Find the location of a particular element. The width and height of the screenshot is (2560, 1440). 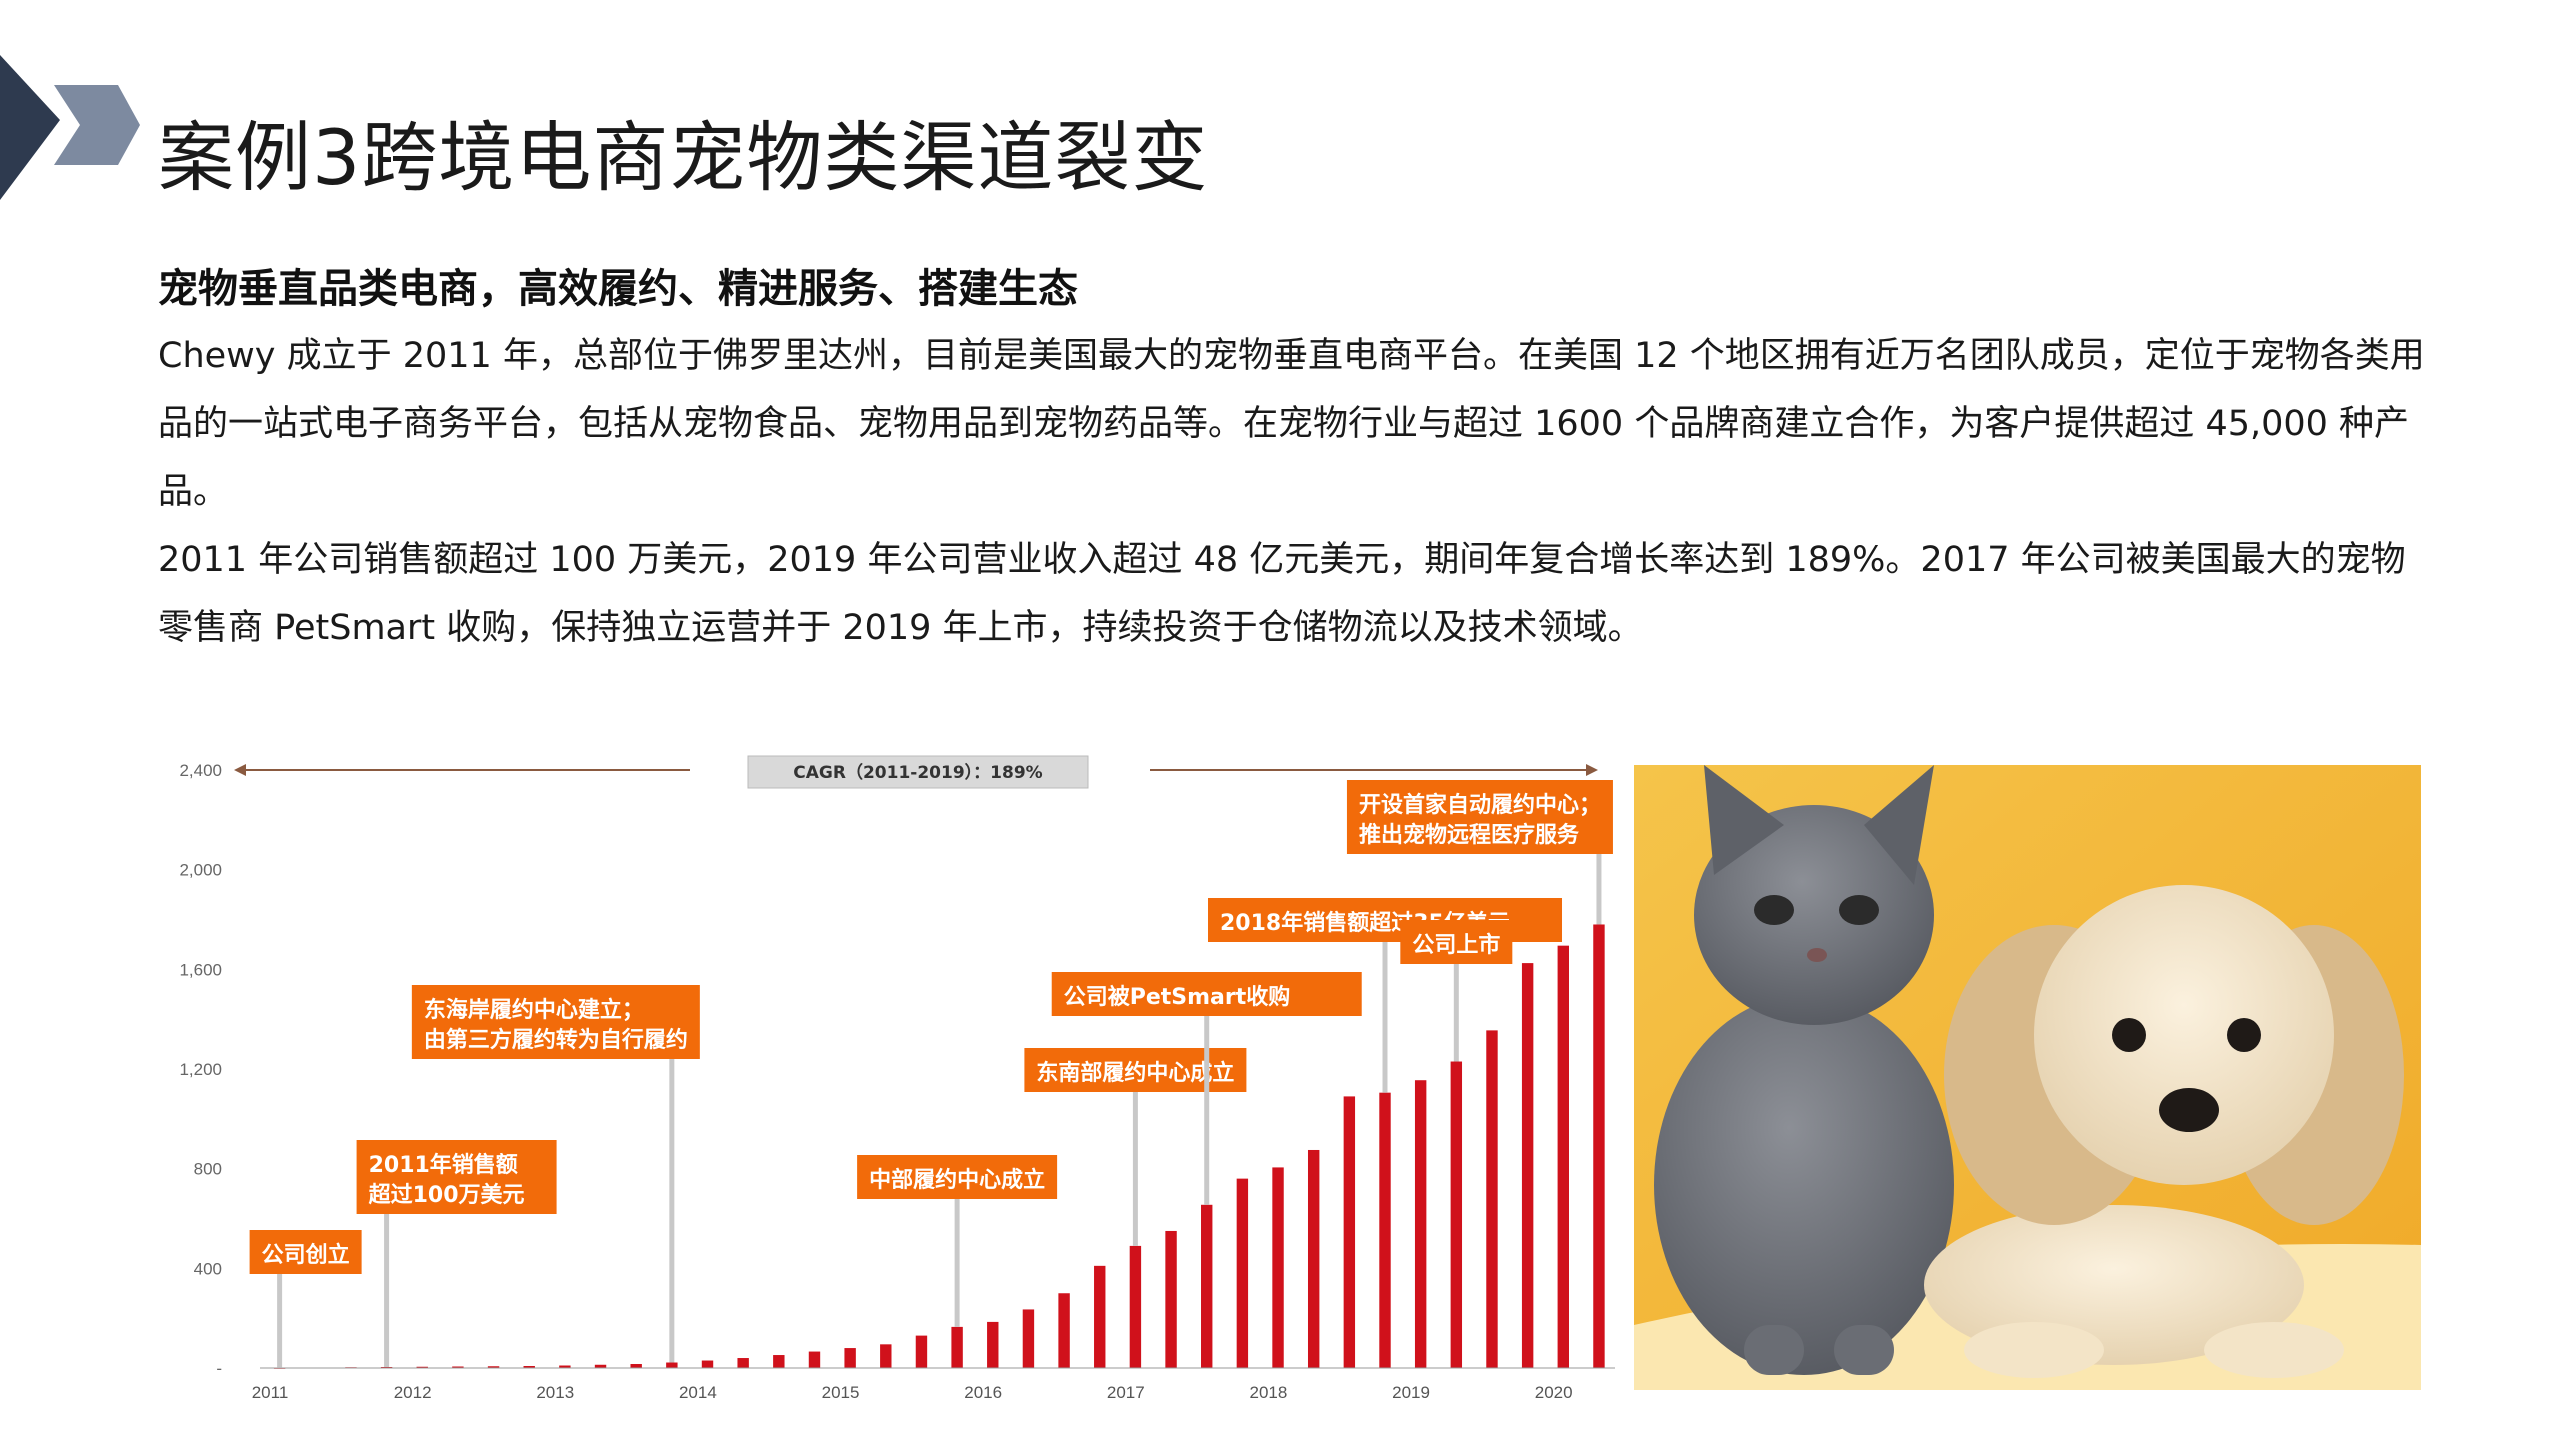

y-tick-label: 2,400 is located at coordinates (200, 770).